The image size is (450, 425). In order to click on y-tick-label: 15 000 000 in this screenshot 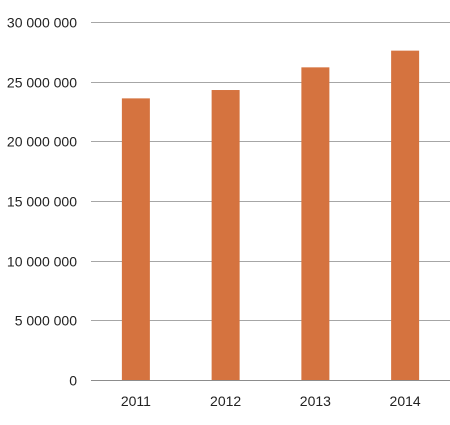, I will do `click(42, 202)`.